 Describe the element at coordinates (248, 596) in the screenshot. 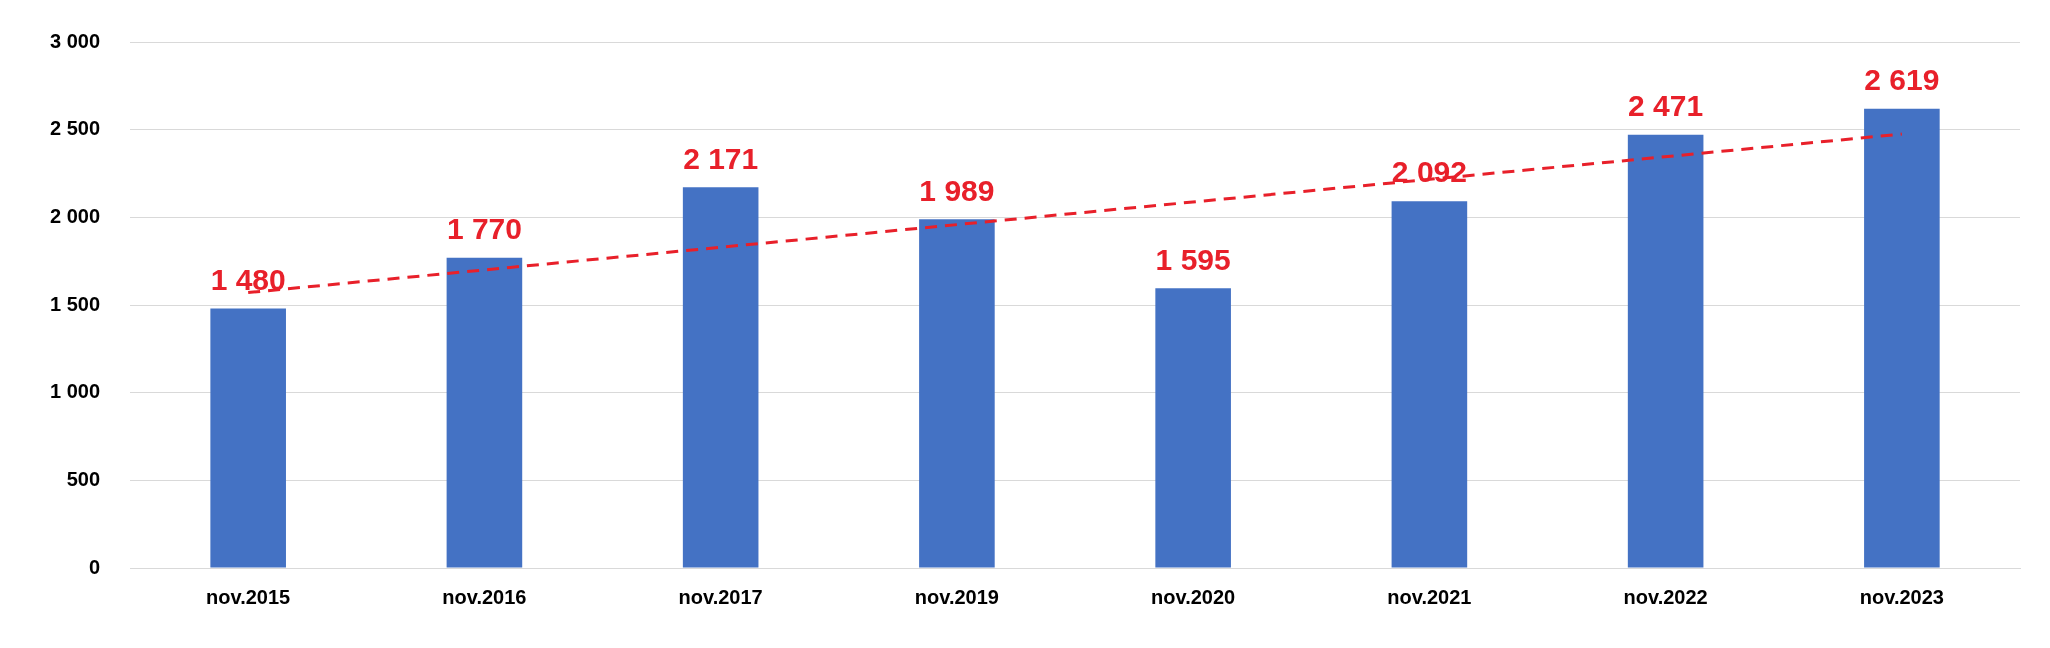

I see `x-tick-label: nov.2015` at that location.